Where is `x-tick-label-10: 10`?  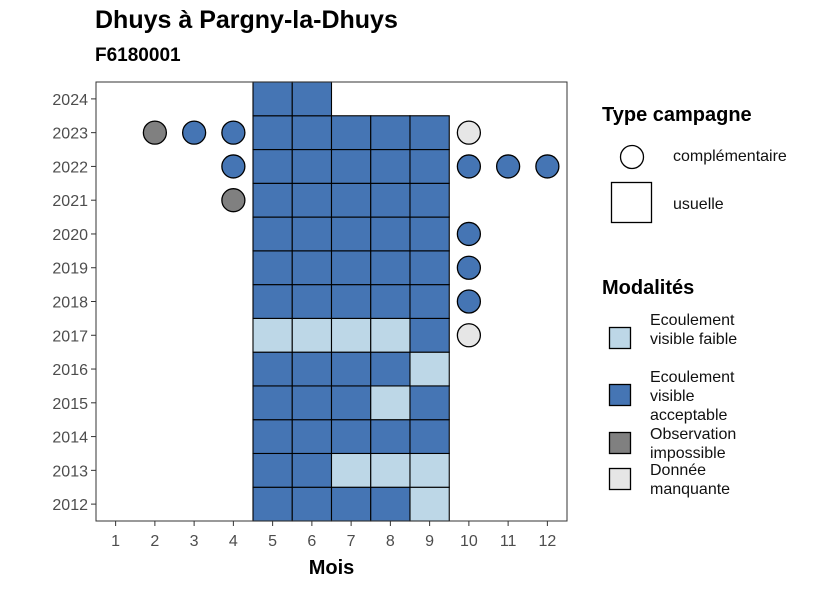 x-tick-label-10: 10 is located at coordinates (469, 541).